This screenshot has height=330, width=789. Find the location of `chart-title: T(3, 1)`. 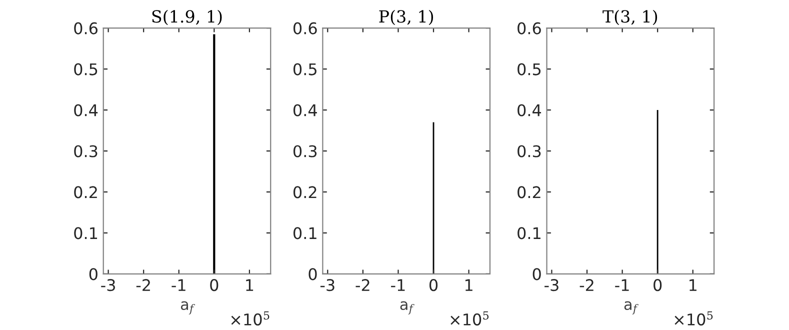

chart-title: T(3, 1) is located at coordinates (630, 18).